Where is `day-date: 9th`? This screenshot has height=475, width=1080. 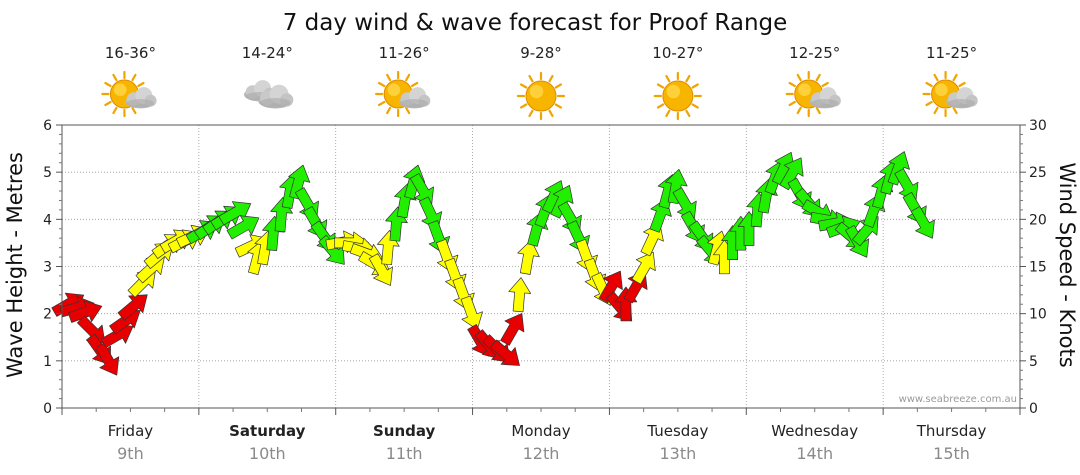 day-date: 9th is located at coordinates (130, 453).